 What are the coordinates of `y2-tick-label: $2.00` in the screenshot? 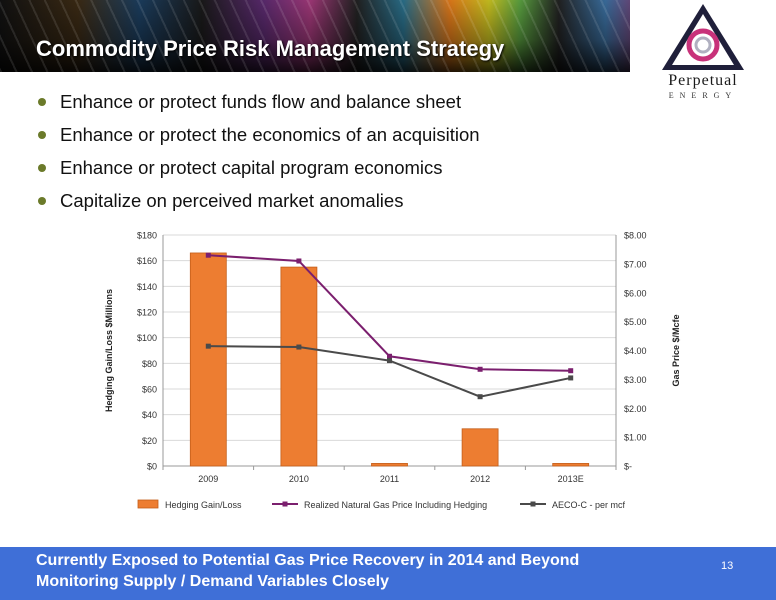 It's located at (635, 409).